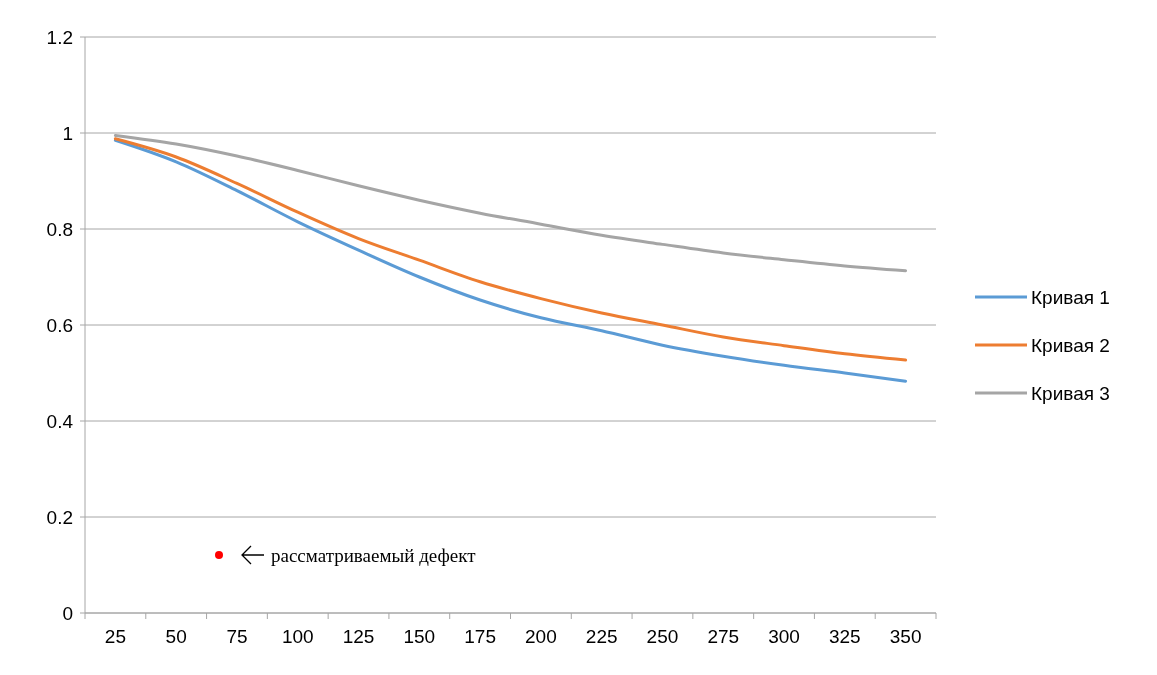  I want to click on y-tick-label: 0.2, so click(59, 517).